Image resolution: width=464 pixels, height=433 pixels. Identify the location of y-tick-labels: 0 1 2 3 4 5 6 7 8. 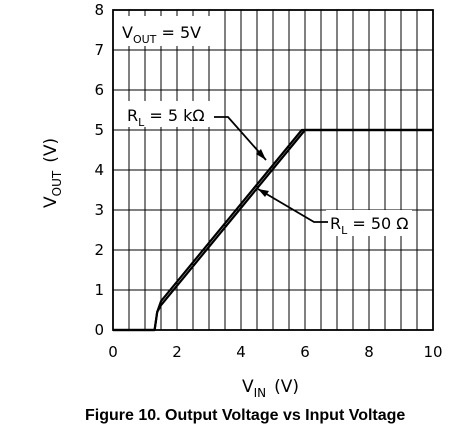
(99, 170).